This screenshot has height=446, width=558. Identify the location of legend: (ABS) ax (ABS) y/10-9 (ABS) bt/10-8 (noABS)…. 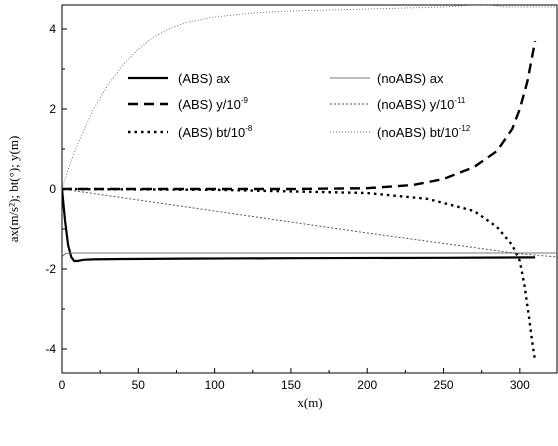
(299, 105).